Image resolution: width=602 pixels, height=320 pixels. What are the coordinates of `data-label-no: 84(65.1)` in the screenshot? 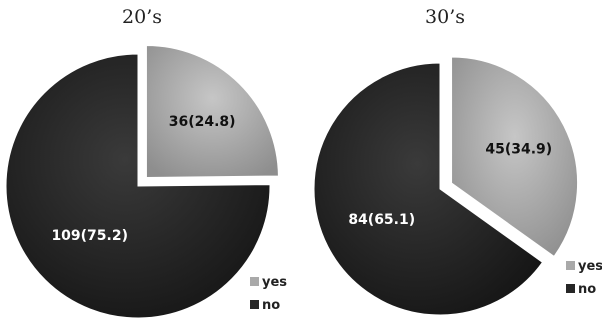 It's located at (381, 220).